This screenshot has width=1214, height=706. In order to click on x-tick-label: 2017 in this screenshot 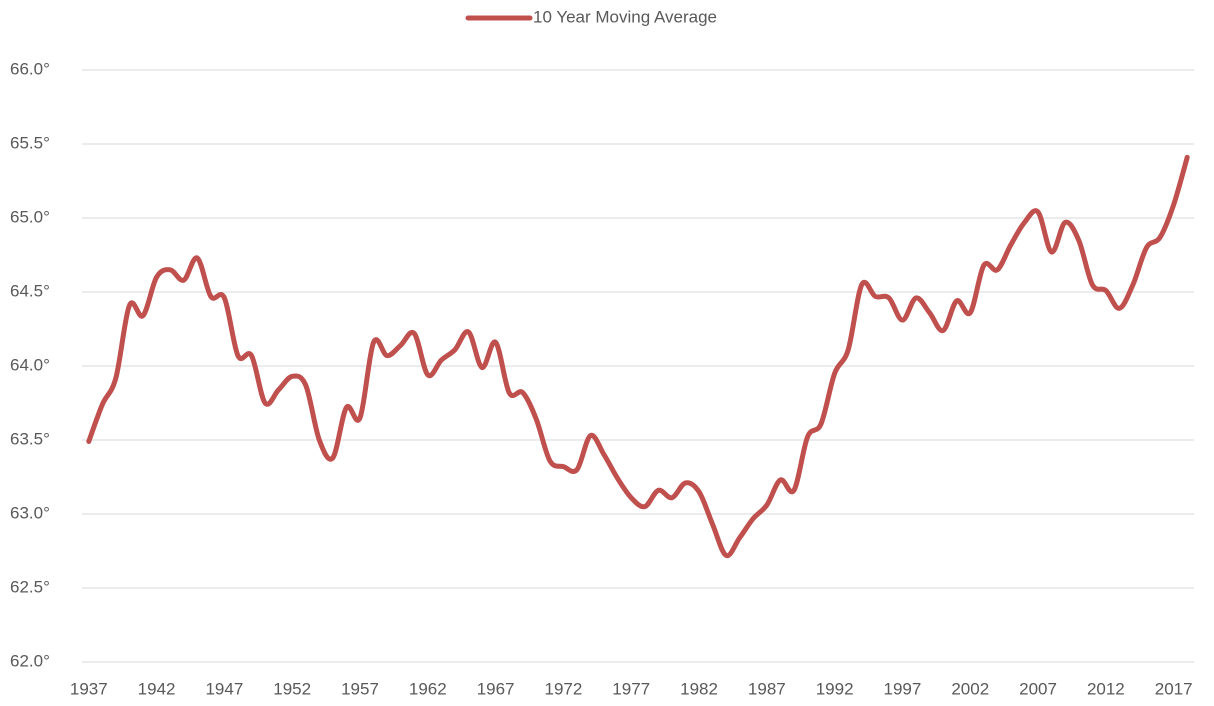, I will do `click(1174, 688)`.